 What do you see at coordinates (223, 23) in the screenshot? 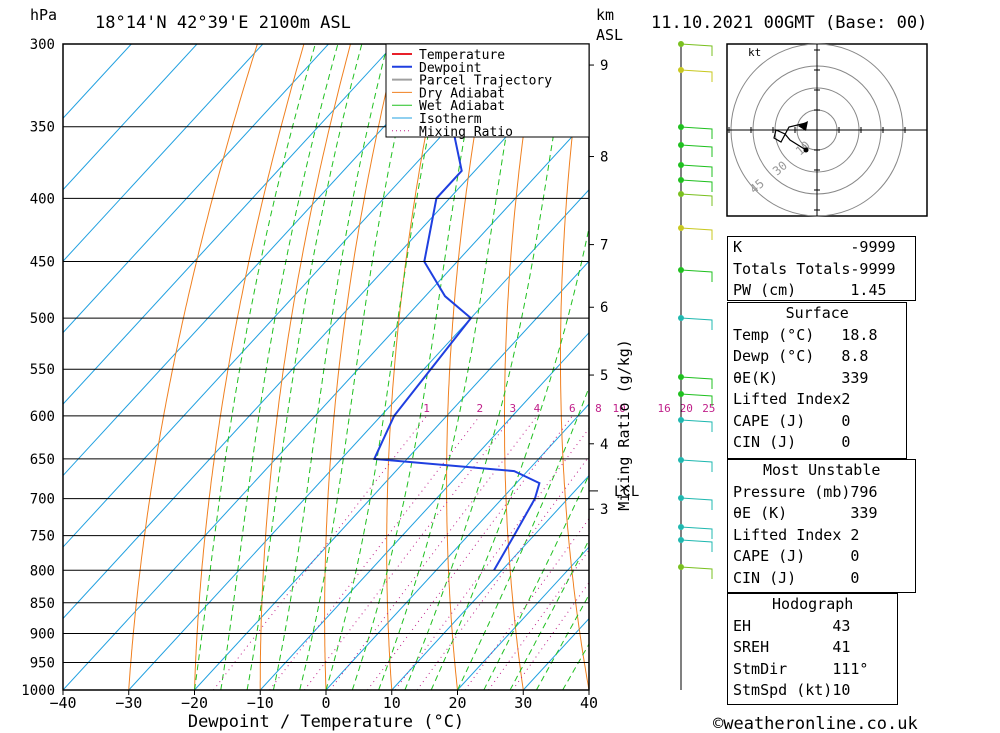
I see `location-title: 18°14'N 42°39'E 2100m ASL` at bounding box center [223, 23].